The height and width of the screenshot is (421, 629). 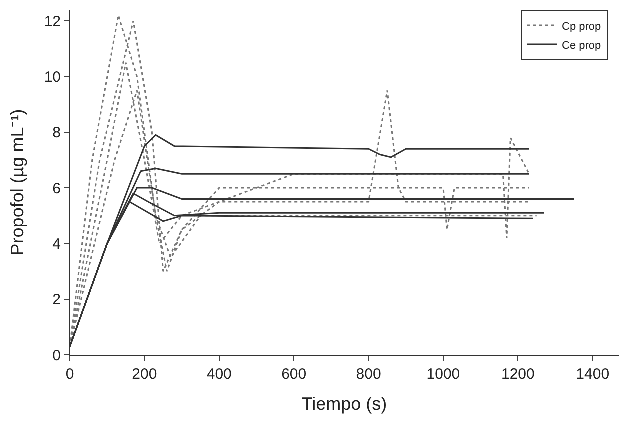 I want to click on y-tick-label: 12, so click(x=52, y=21).